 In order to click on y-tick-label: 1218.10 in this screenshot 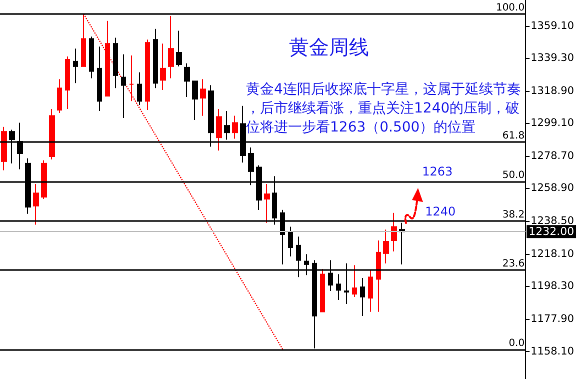, I will do `click(552, 254)`.